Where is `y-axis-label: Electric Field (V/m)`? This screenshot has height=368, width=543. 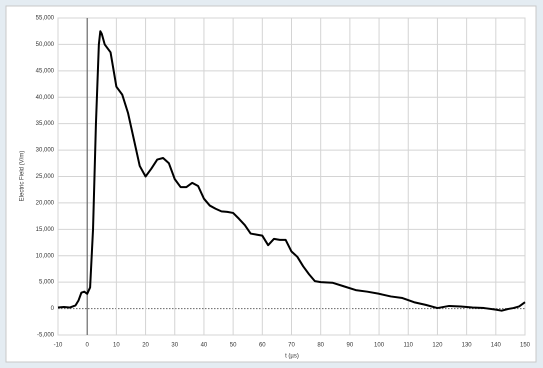 y-axis-label: Electric Field (V/m) is located at coordinates (23, 176).